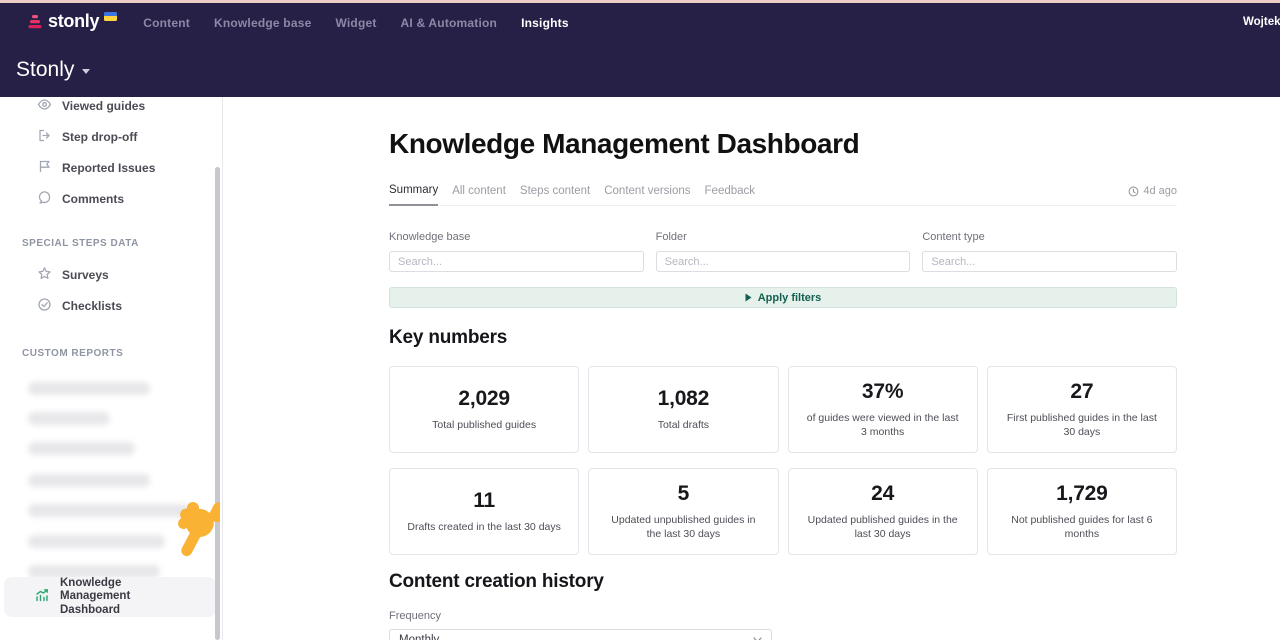 The image size is (1280, 640). Describe the element at coordinates (484, 526) in the screenshot. I see `stat-label: Drafts created in the last 30 days` at that location.